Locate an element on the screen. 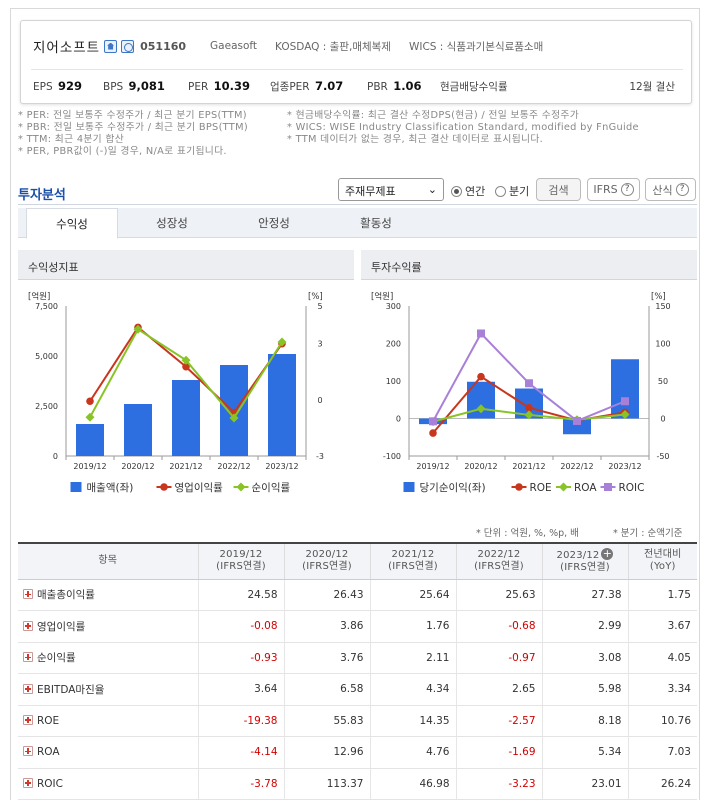 This screenshot has width=712, height=800. metric-dividend-yield: 현금배당수익률 is located at coordinates (474, 87).